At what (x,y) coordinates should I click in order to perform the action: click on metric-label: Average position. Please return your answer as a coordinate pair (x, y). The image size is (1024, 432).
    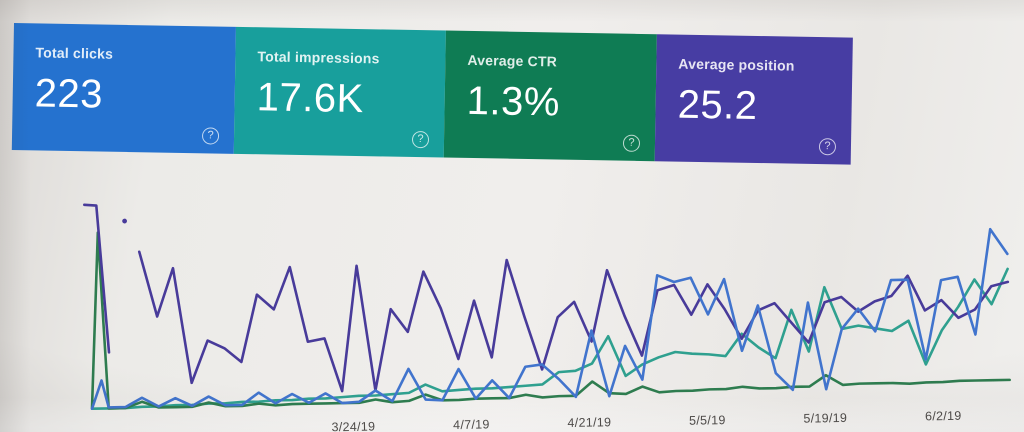
    Looking at the image, I should click on (736, 64).